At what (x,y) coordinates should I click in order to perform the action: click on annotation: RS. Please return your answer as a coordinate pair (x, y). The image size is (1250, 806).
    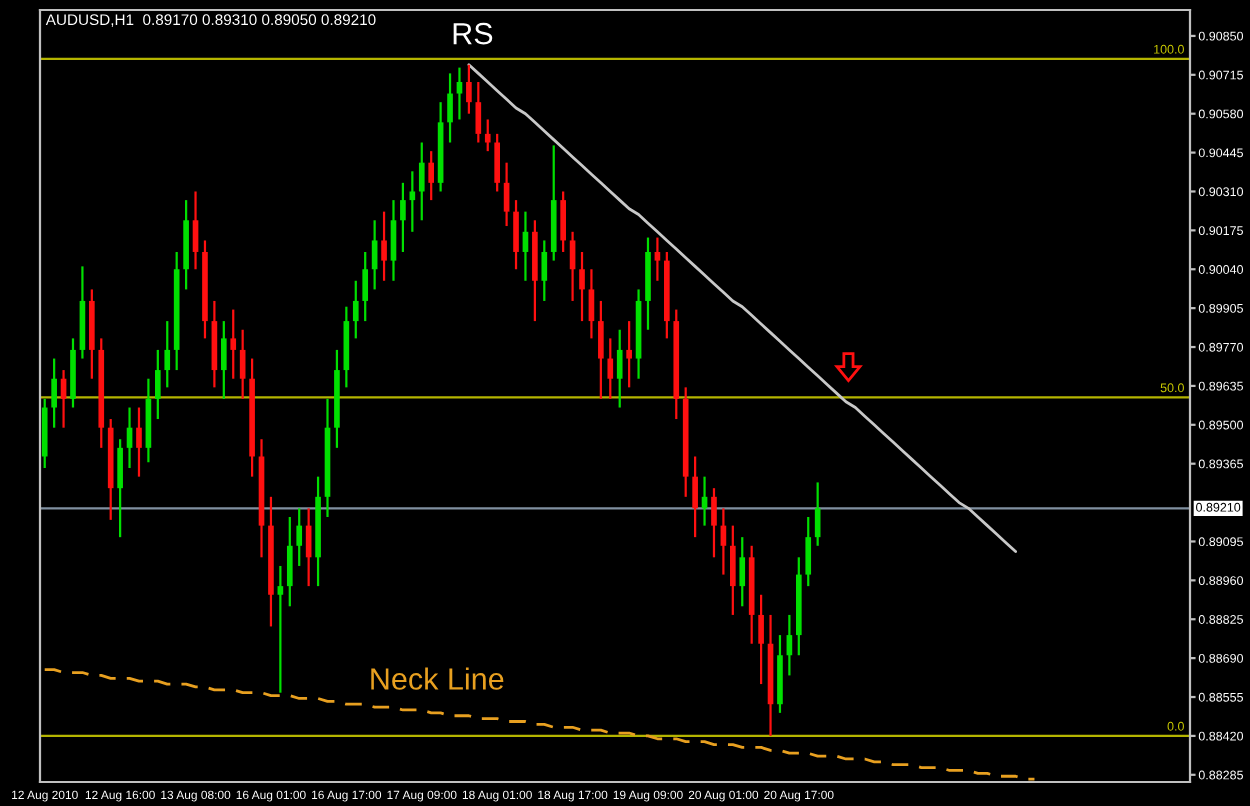
    Looking at the image, I should click on (473, 33).